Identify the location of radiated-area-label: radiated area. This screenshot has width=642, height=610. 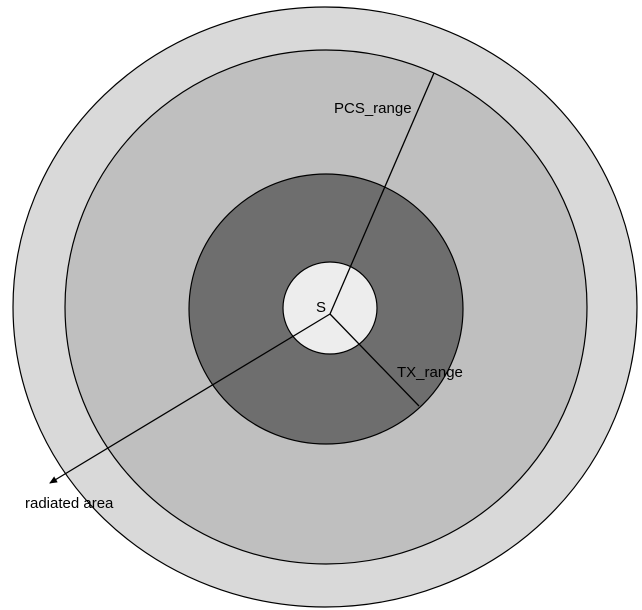
(69, 503).